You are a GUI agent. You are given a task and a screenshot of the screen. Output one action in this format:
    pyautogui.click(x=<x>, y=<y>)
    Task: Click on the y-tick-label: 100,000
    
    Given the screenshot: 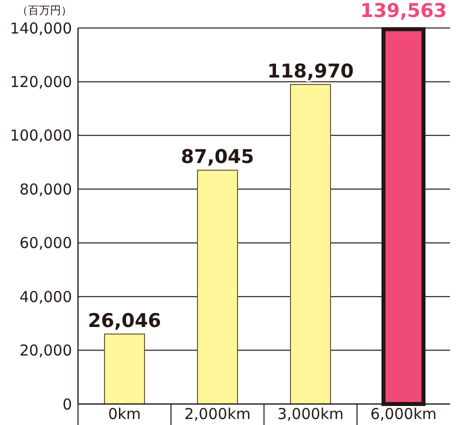 What is the action you would take?
    pyautogui.click(x=41, y=135)
    